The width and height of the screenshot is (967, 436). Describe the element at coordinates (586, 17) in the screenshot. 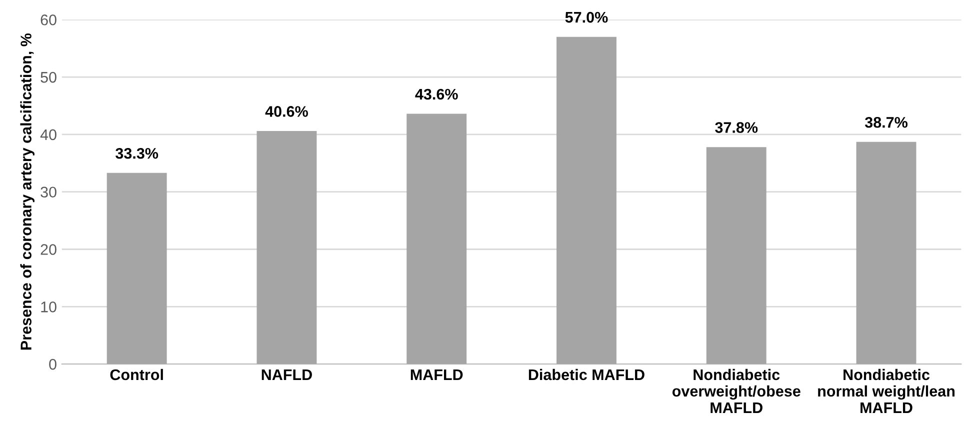

I see `data-label: 57.0%` at that location.